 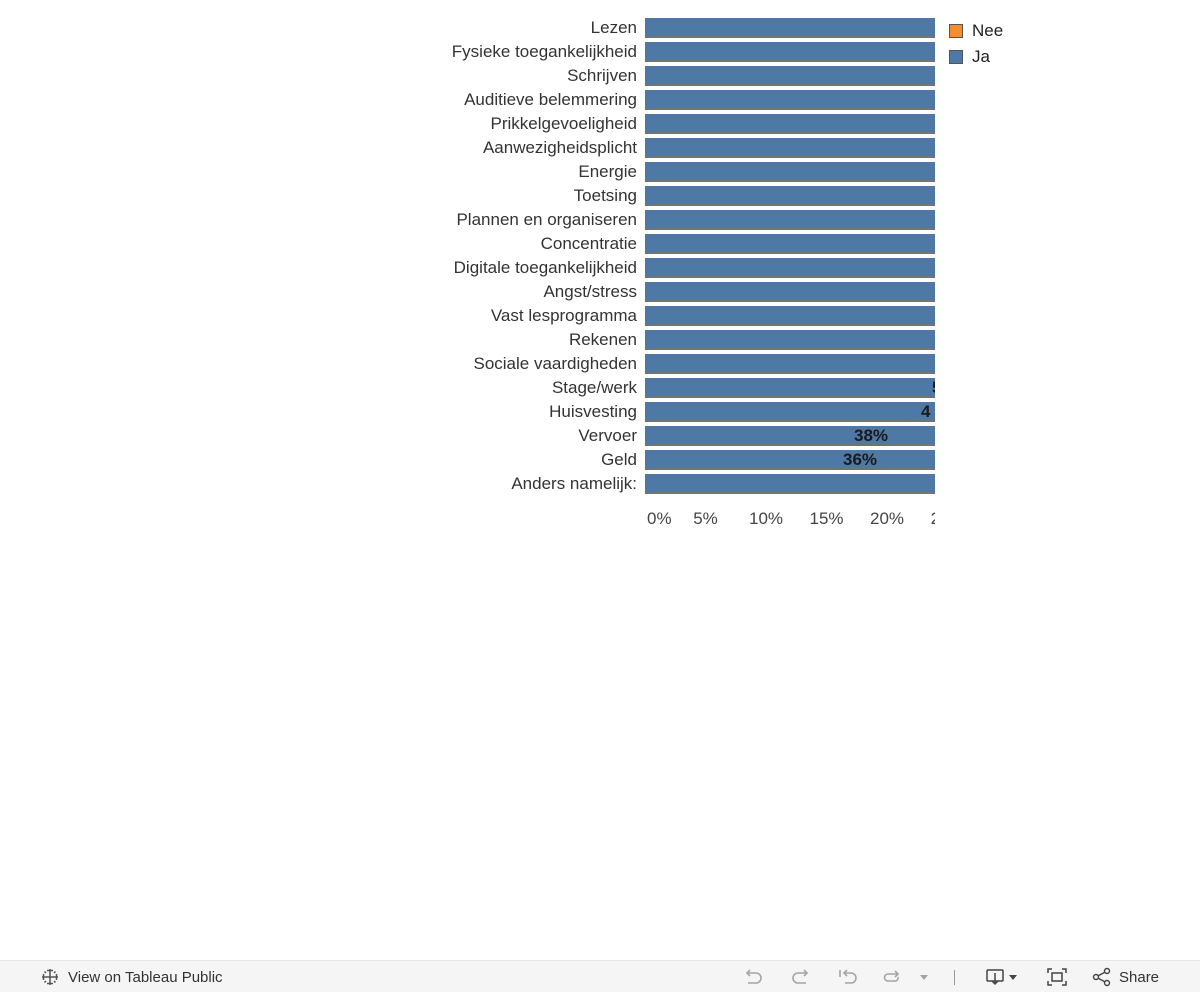 I want to click on bar-rekenen, so click(x=790, y=339).